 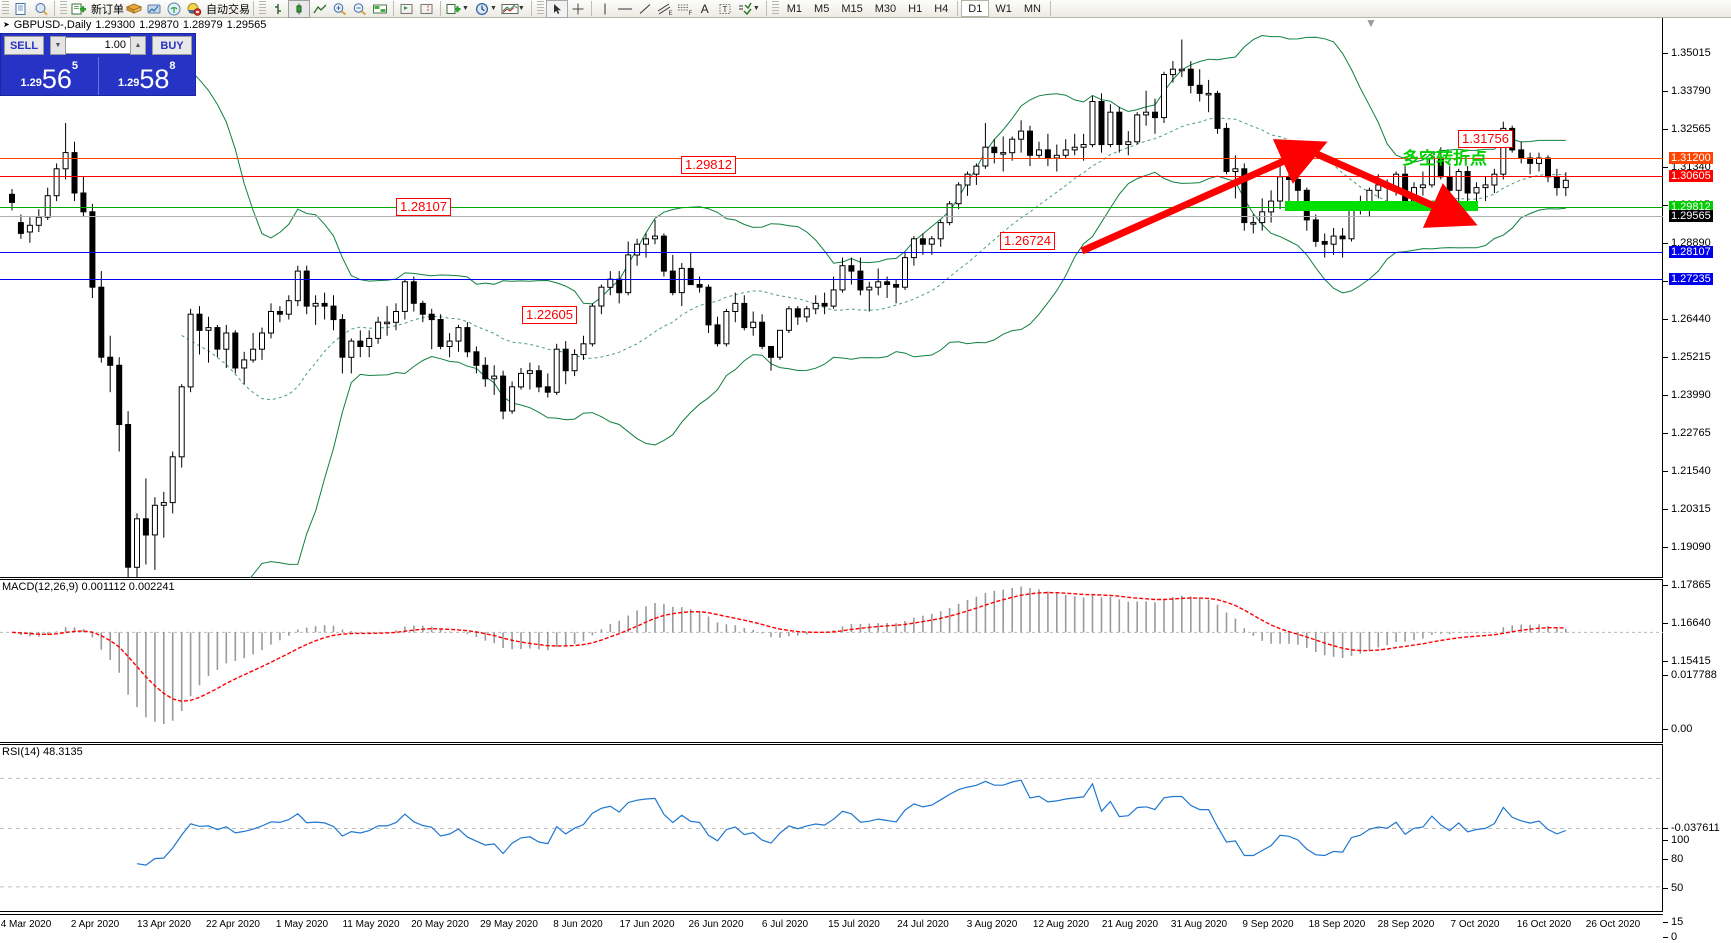 What do you see at coordinates (360, 9) in the screenshot?
I see `zoom-out-icon` at bounding box center [360, 9].